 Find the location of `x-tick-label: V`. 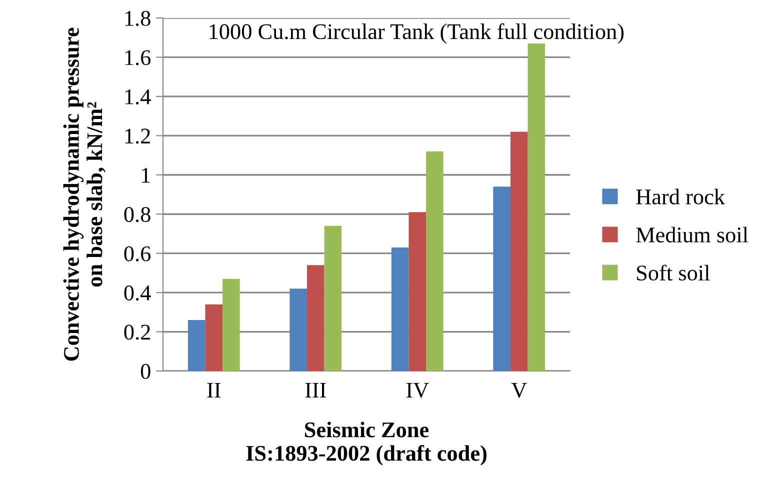

x-tick-label: V is located at coordinates (519, 390).